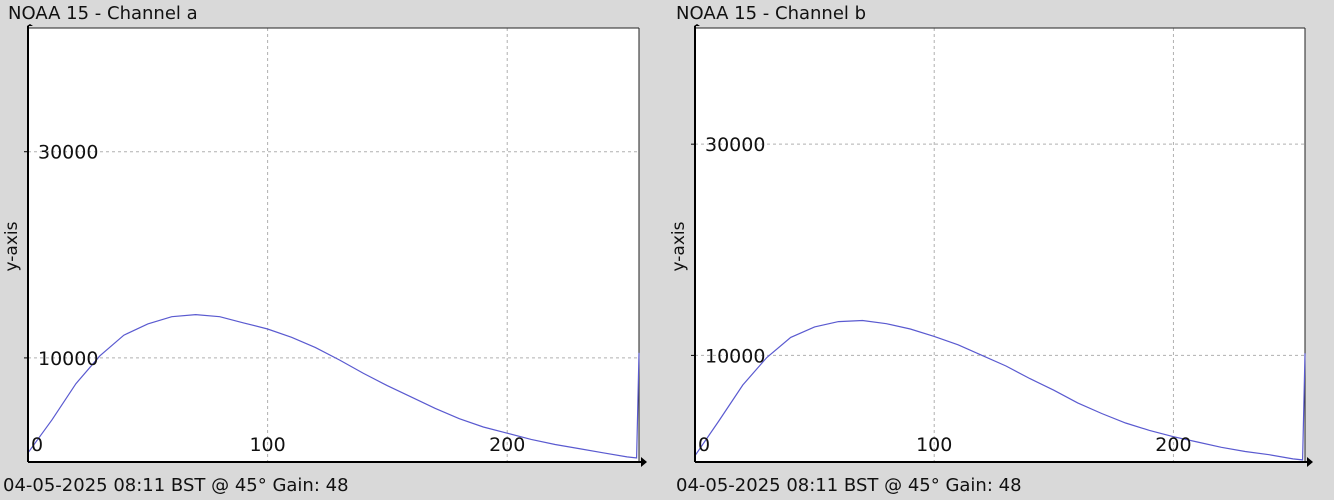 The image size is (1334, 500). I want to click on chart-title: NOAA 15 - Channel b, so click(771, 13).